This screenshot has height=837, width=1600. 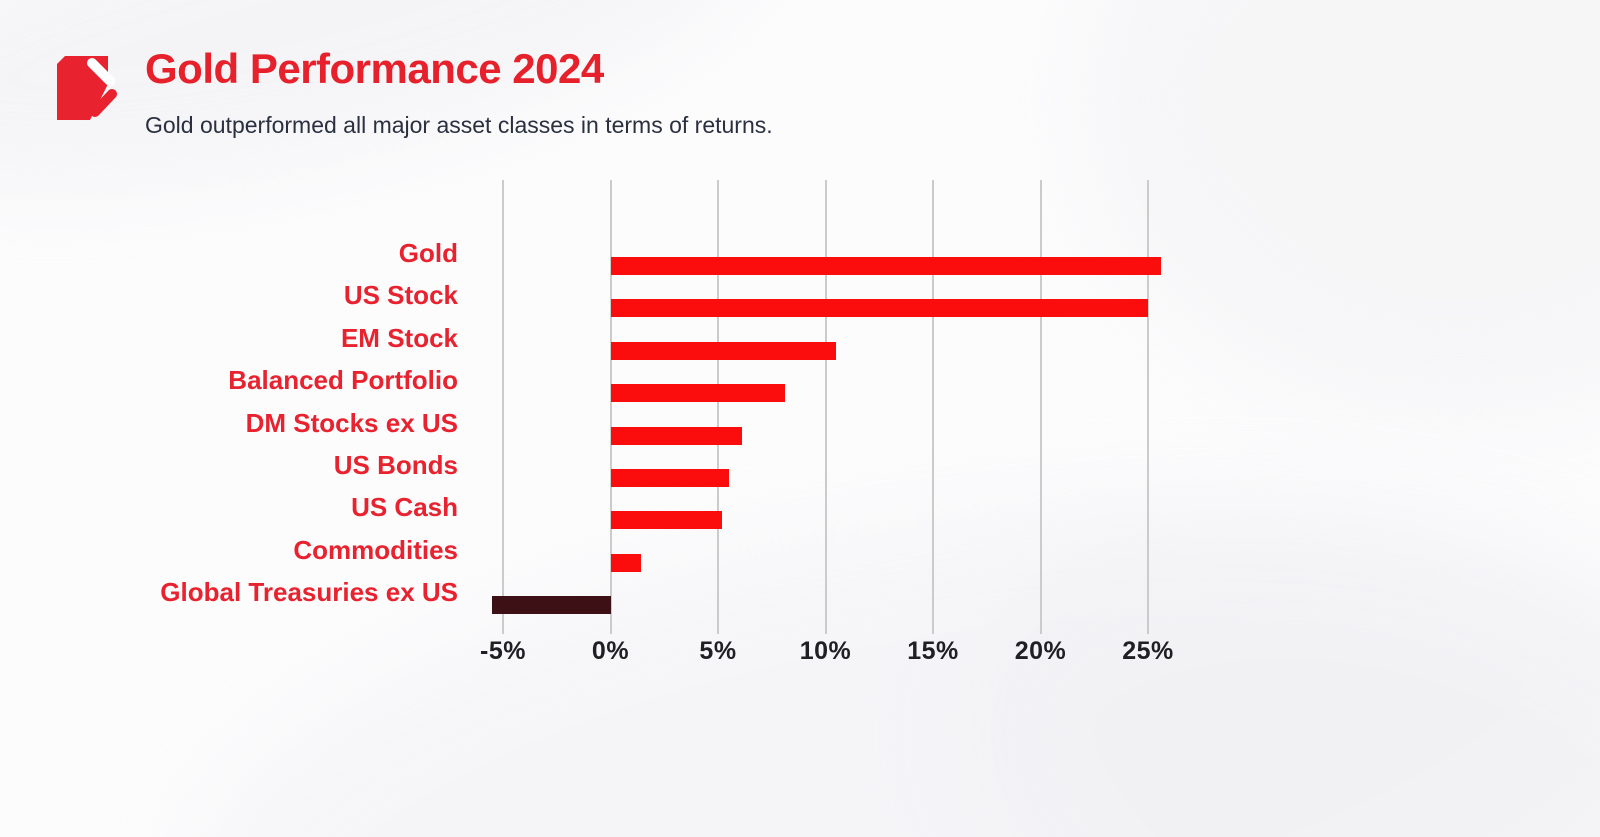 What do you see at coordinates (374, 68) in the screenshot?
I see `page-title: Gold Performance 2024` at bounding box center [374, 68].